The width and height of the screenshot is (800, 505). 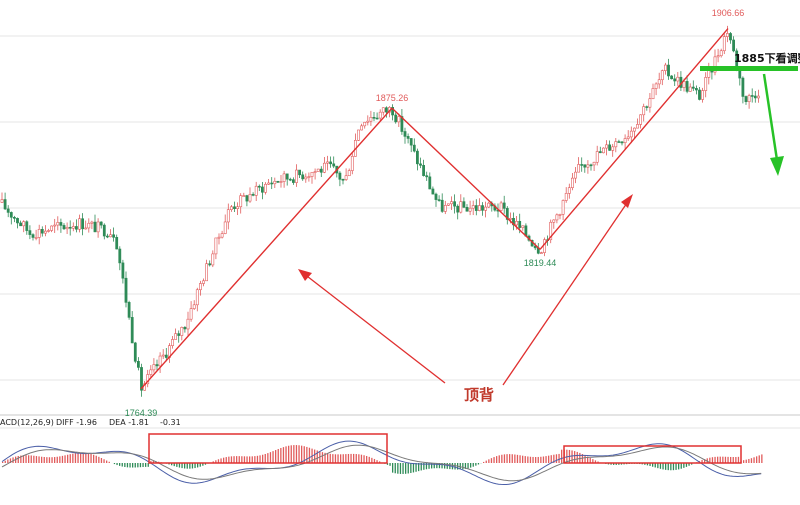 What do you see at coordinates (479, 395) in the screenshot?
I see `divergence-label: 顶背` at bounding box center [479, 395].